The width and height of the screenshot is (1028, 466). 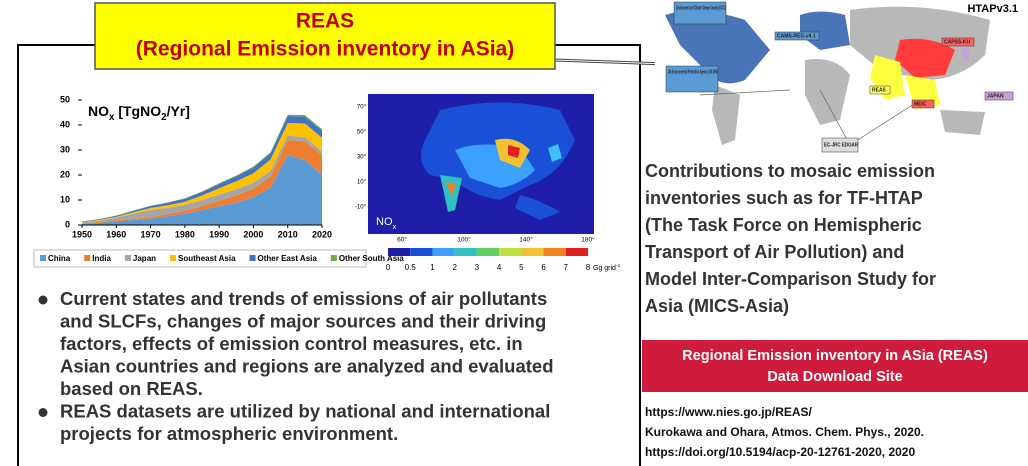 I want to click on chart-title-part: [TgNO, so click(x=137, y=111).